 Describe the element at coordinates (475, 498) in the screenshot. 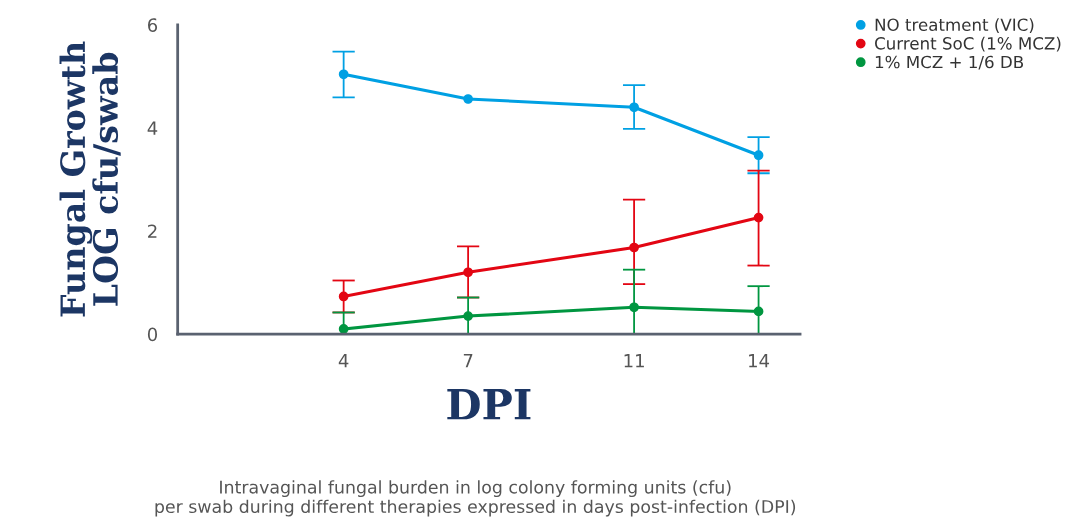

I see `text: Intravaginal fungal burden in log colony forming units (cfu) per swab during different therapies expressed in days post-infection (DPI)` at that location.